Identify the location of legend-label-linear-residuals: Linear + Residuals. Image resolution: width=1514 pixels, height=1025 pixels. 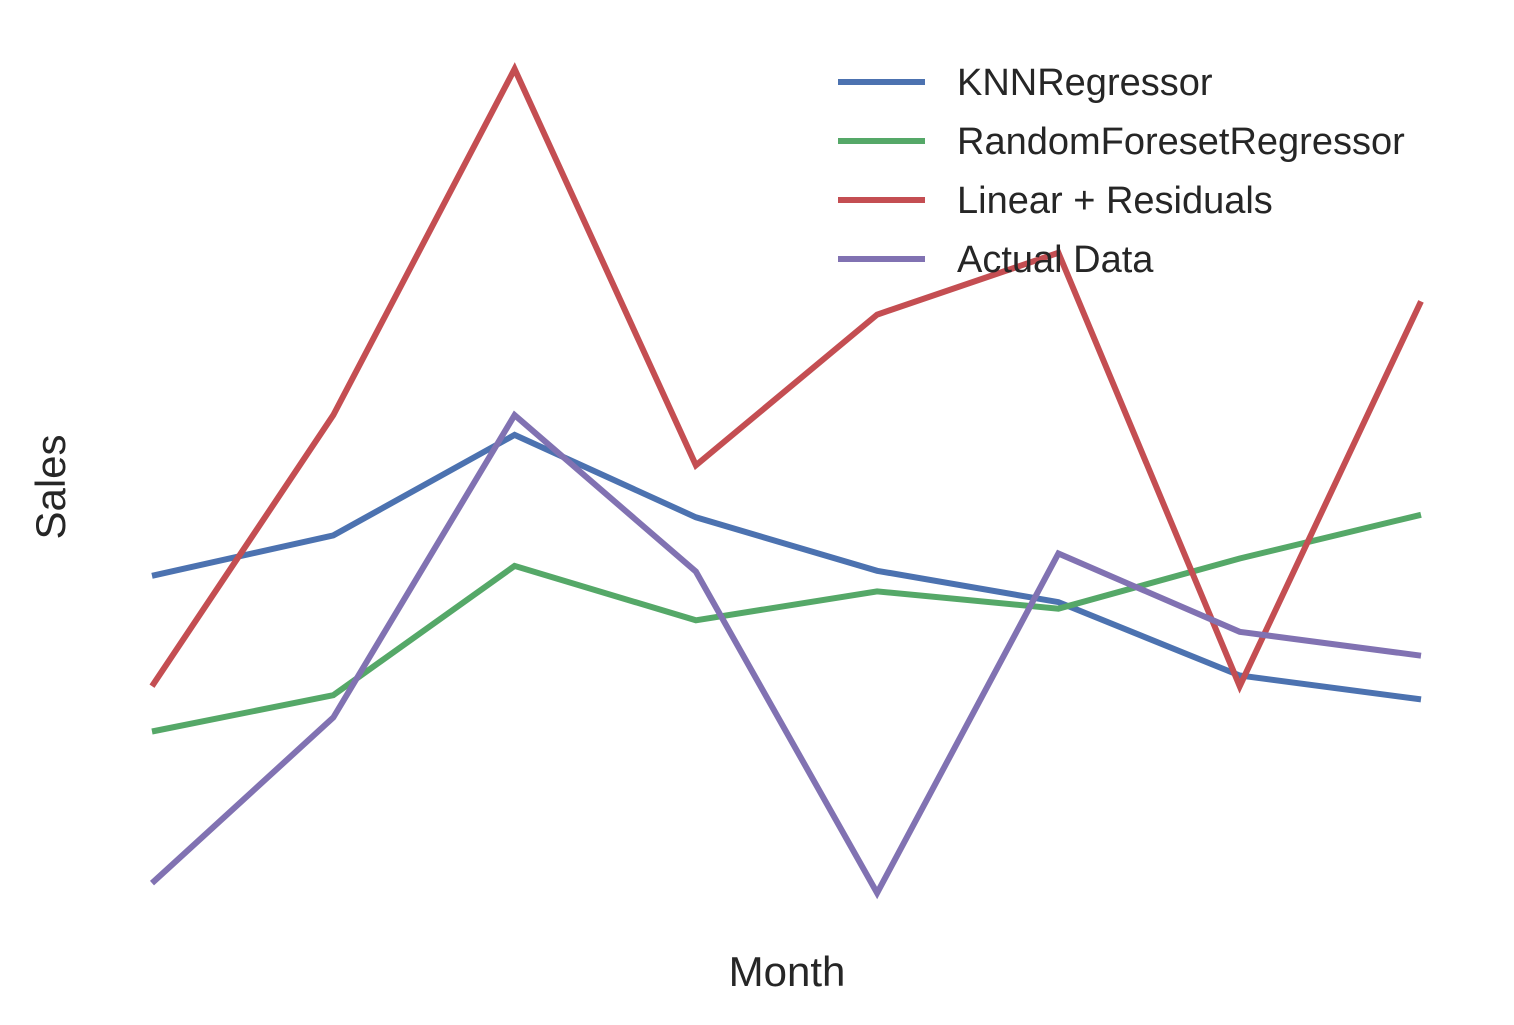
(1115, 201).